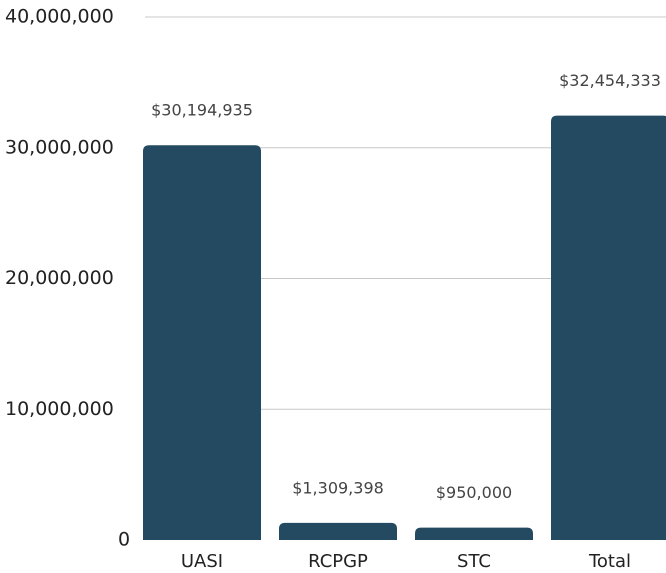 The width and height of the screenshot is (666, 573). I want to click on y-tick-label: 40,000,000, so click(59, 17).